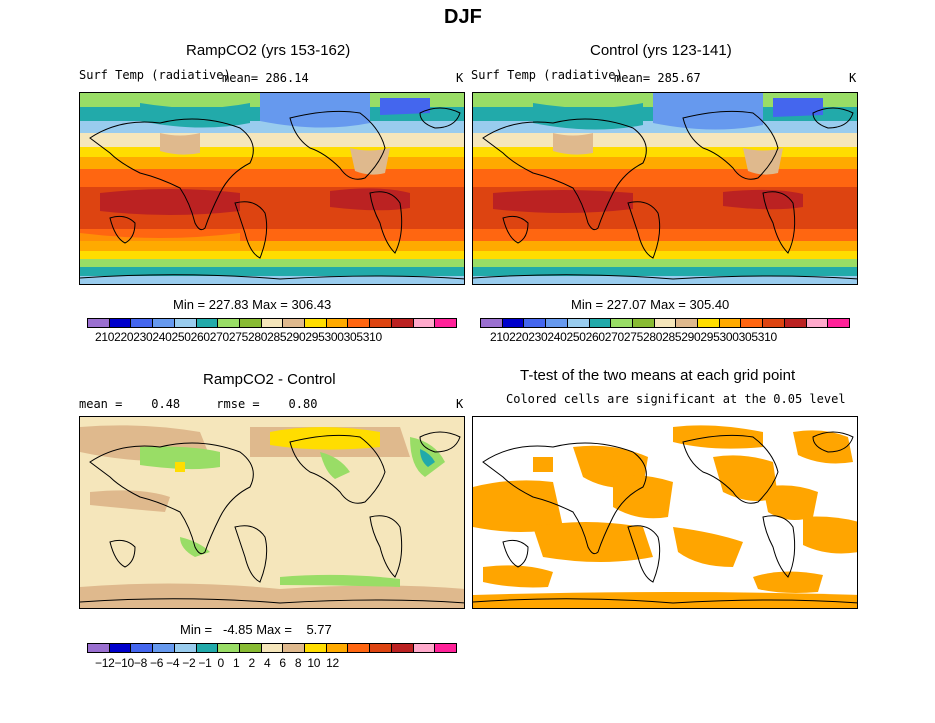 Image resolution: width=935 pixels, height=723 pixels. I want to click on diff-minmax-label: Min = -4.85 Max = 5.77, so click(256, 629).